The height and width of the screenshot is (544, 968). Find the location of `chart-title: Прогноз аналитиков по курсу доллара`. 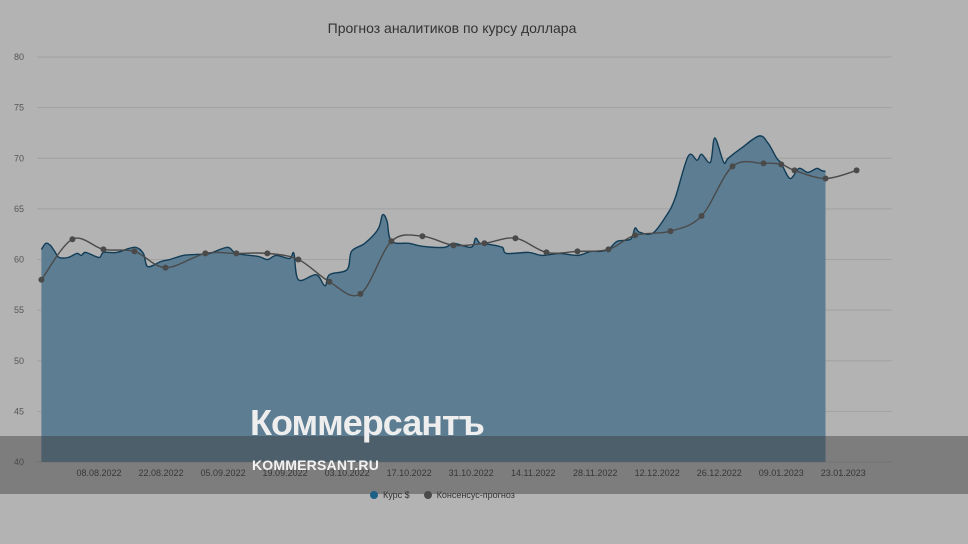

chart-title: Прогноз аналитиков по курсу доллара is located at coordinates (452, 28).